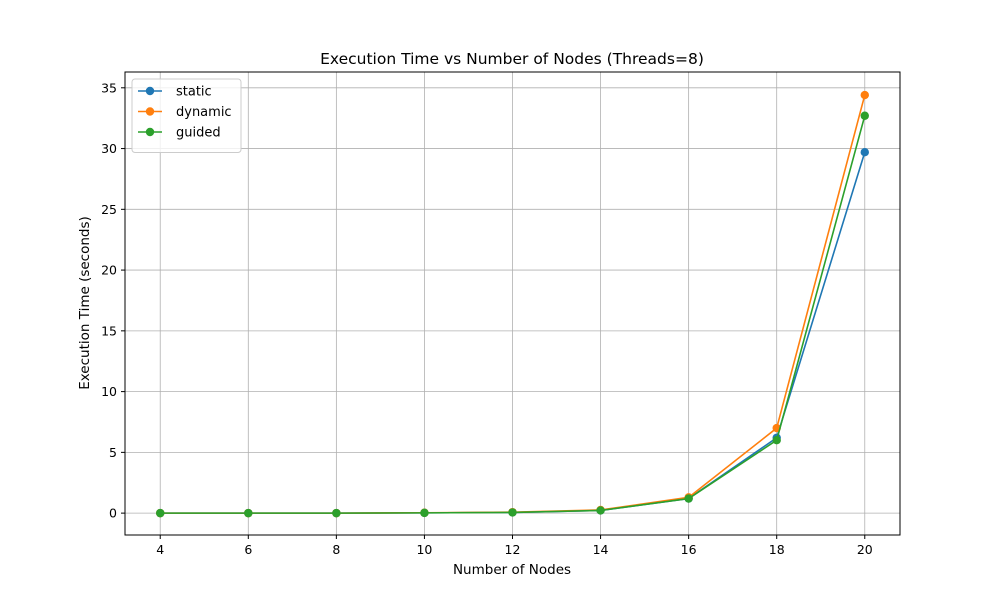 Image resolution: width=1000 pixels, height=600 pixels. I want to click on x-tick-label: 4, so click(160, 549).